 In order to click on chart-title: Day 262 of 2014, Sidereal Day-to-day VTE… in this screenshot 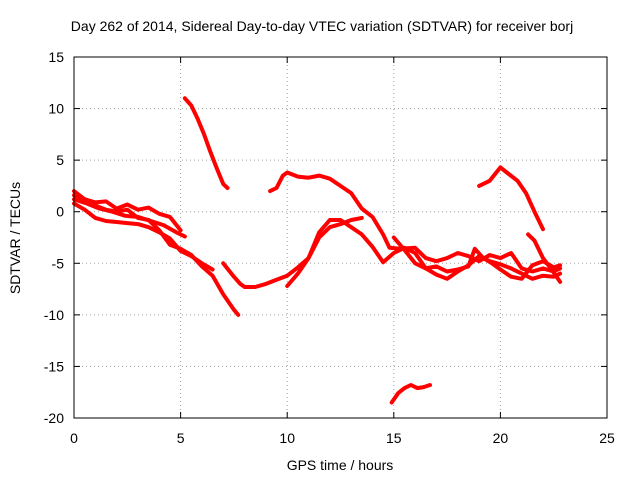, I will do `click(322, 26)`.